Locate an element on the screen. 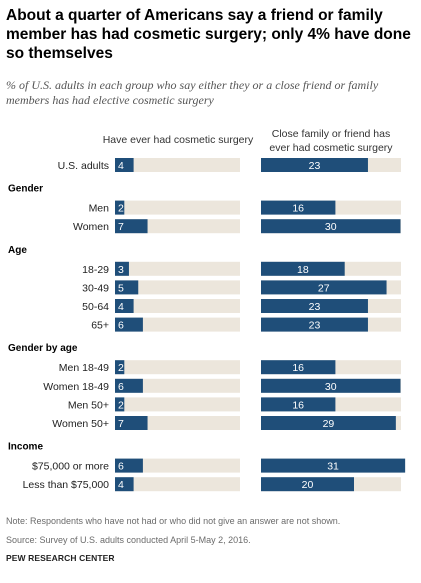  series-header-2: ever had cosmetic surgery is located at coordinates (331, 148).